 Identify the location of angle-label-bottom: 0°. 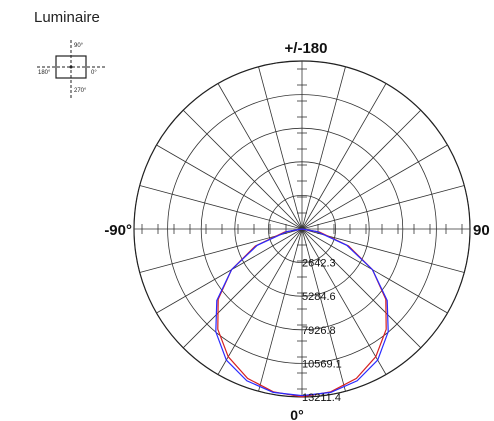
(296, 414).